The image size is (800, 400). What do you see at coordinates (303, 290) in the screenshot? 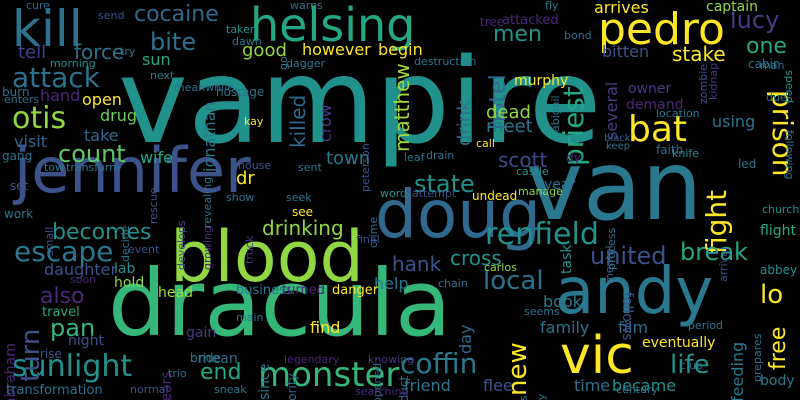
I see `word: turned` at bounding box center [303, 290].